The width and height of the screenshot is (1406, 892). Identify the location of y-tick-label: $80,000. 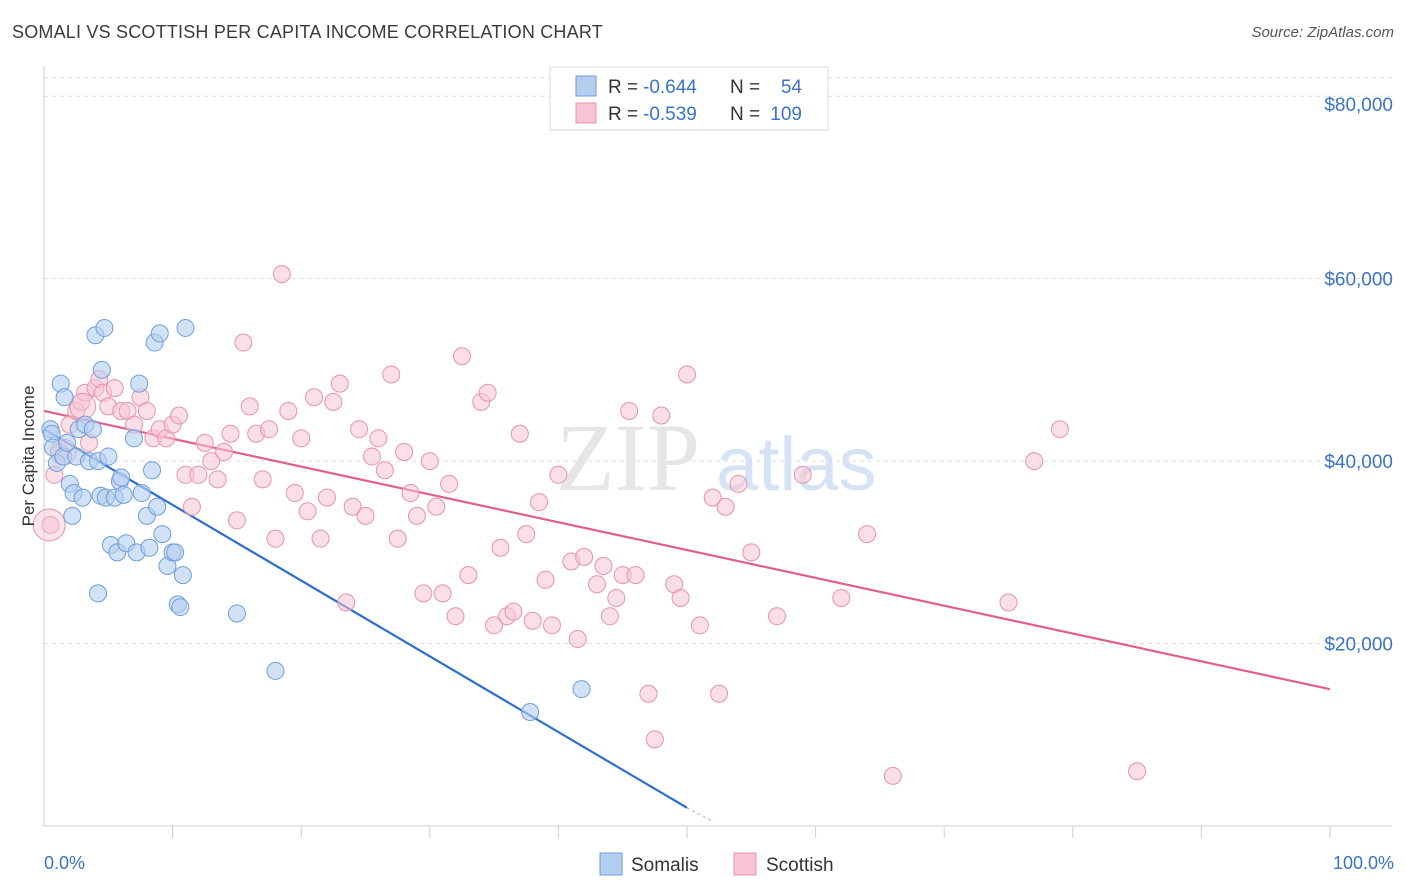
(1358, 105).